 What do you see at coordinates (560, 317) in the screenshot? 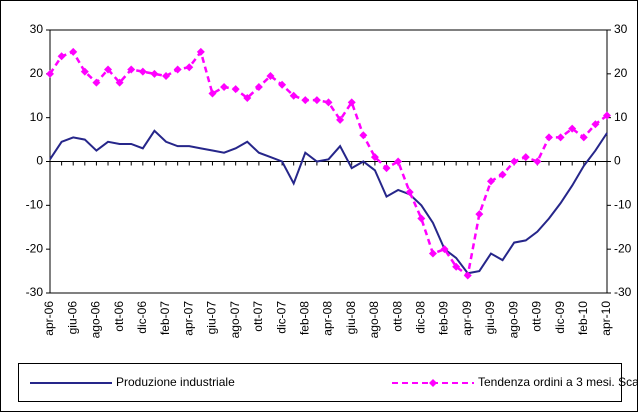
I see `x-tick-label: dic-09` at bounding box center [560, 317].